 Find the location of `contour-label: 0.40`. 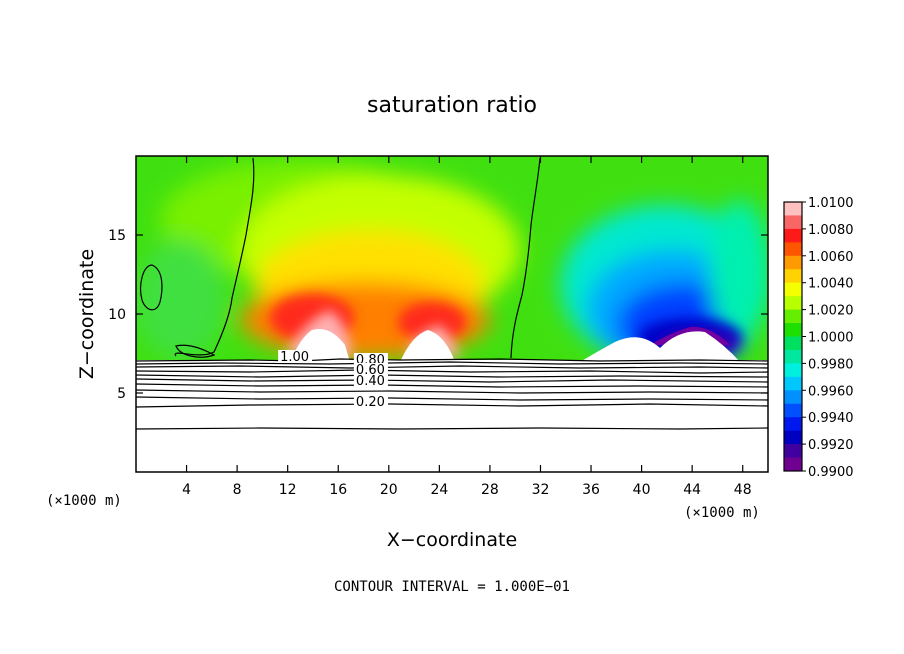

contour-label: 0.40 is located at coordinates (370, 381).